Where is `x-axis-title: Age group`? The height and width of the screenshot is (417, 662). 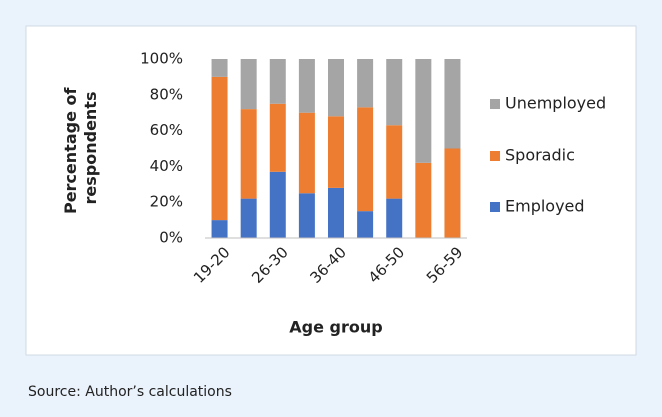
x-axis-title: Age group is located at coordinates (335, 327).